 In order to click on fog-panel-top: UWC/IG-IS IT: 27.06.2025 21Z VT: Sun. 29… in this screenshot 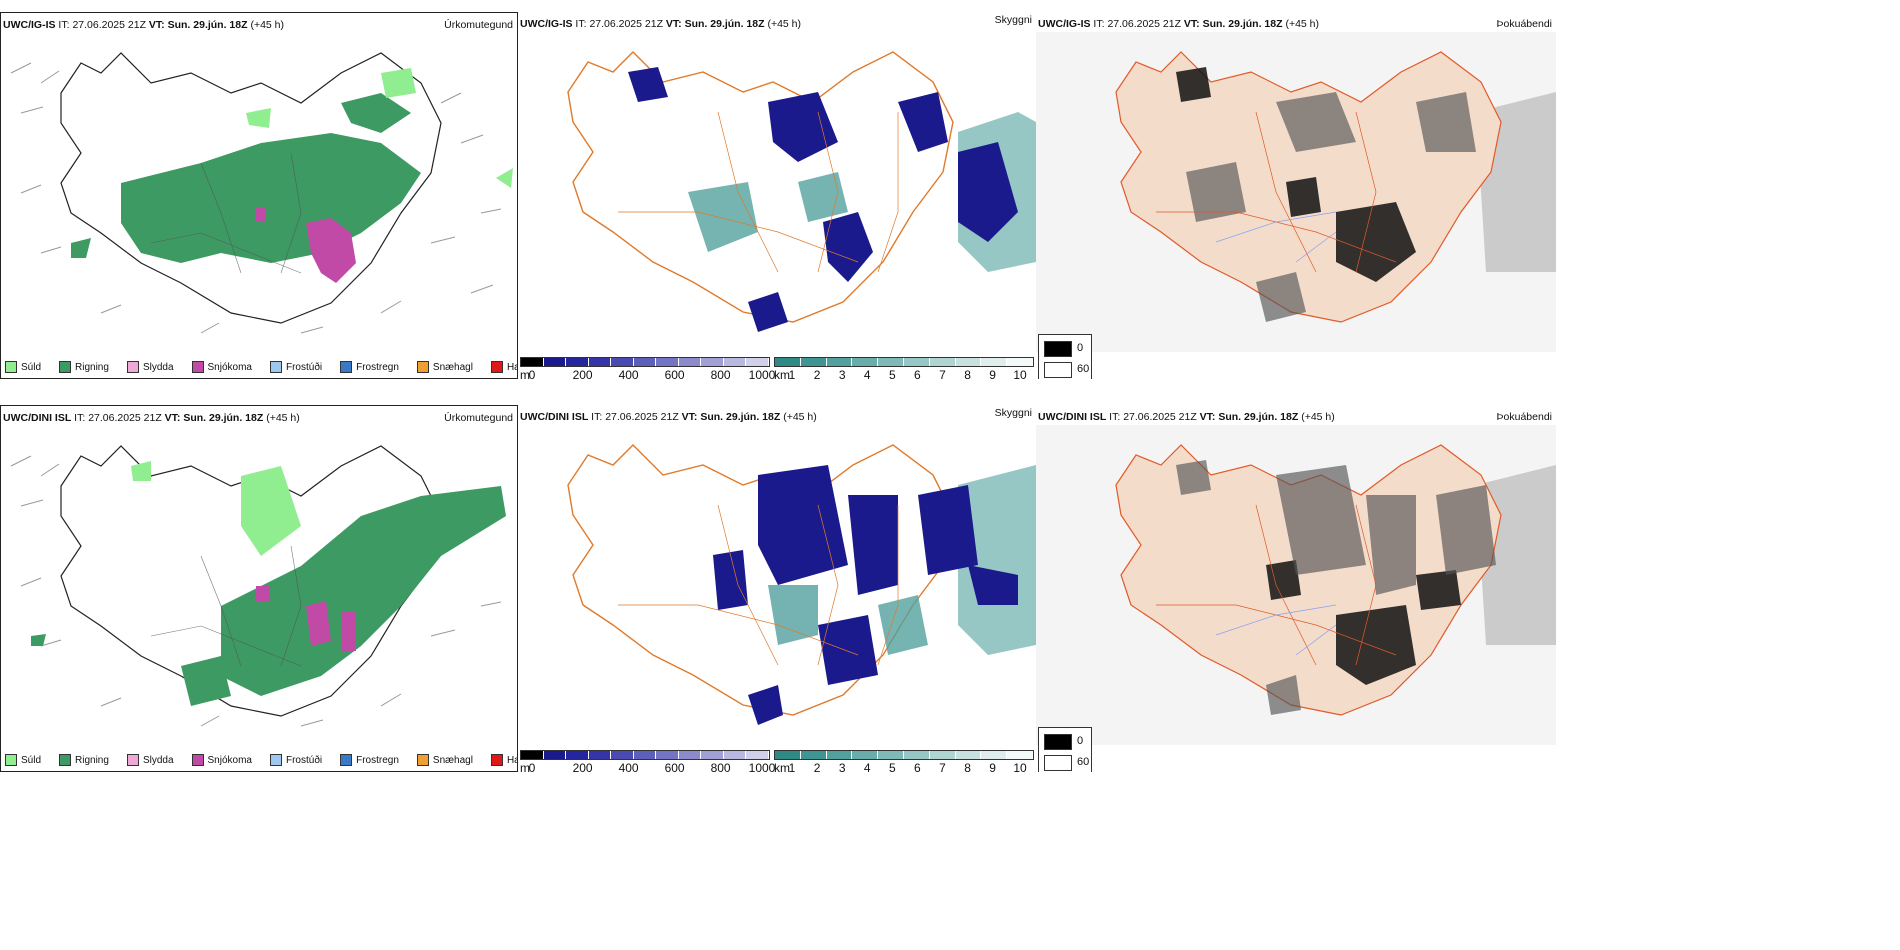, I will do `click(1296, 195)`.